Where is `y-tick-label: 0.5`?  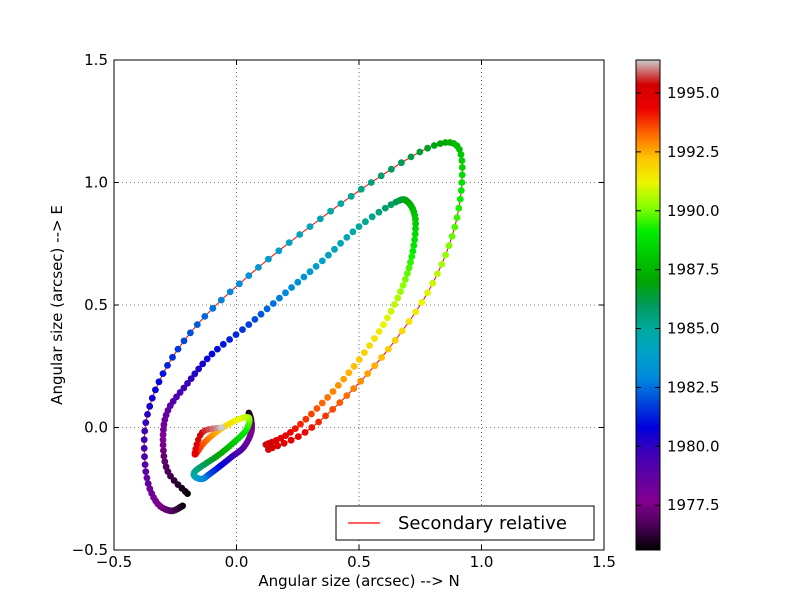
y-tick-label: 0.5 is located at coordinates (96, 305).